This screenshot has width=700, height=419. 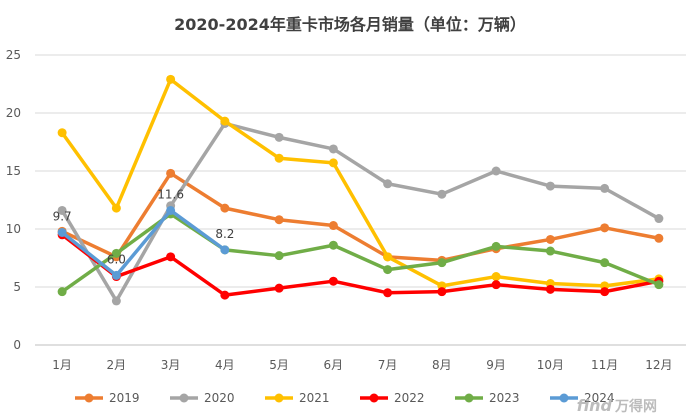 What do you see at coordinates (392, 398) in the screenshot?
I see `legend-item: 2022` at bounding box center [392, 398].